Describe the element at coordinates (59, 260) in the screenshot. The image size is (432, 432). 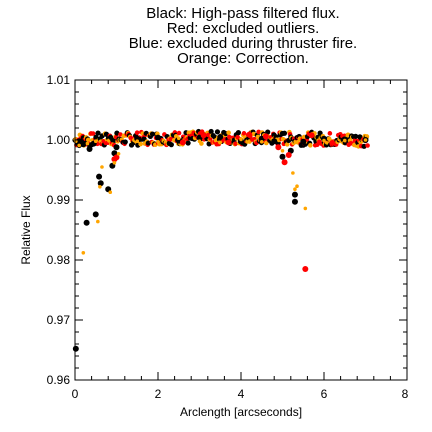
I see `y-tick-label: 0.98` at that location.